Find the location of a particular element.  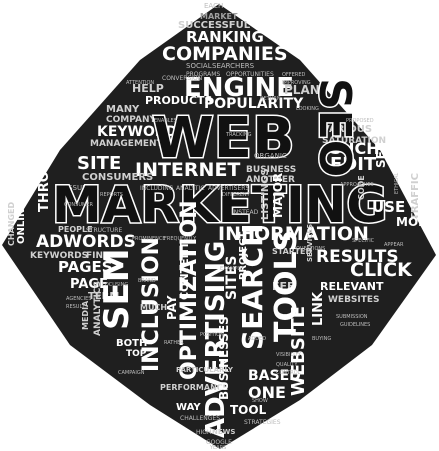

word-rather: RATHER is located at coordinates (174, 343).